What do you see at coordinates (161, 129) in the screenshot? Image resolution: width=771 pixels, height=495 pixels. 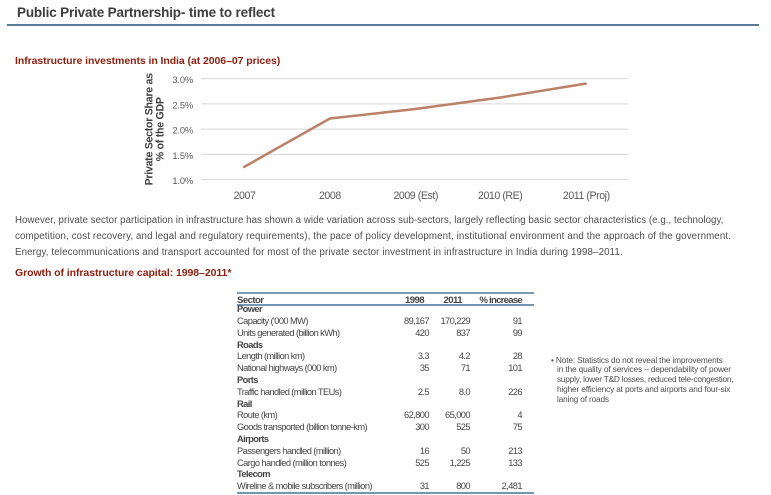 I see `svg-text: % of the GDP` at bounding box center [161, 129].